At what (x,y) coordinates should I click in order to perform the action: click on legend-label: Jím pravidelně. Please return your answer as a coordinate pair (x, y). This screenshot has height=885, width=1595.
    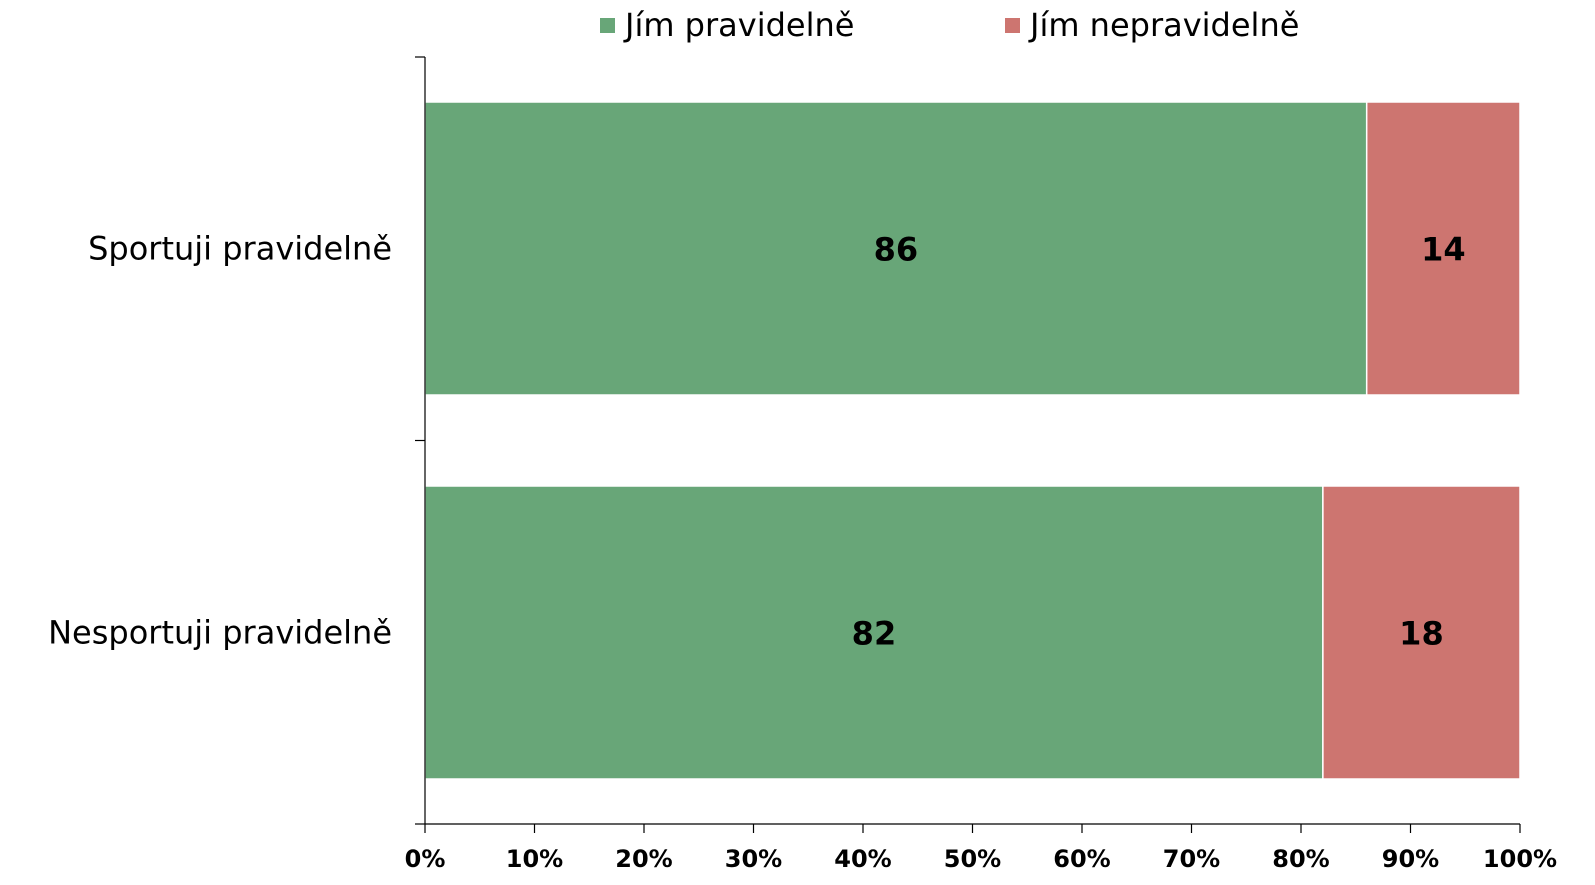
    Looking at the image, I should click on (740, 25).